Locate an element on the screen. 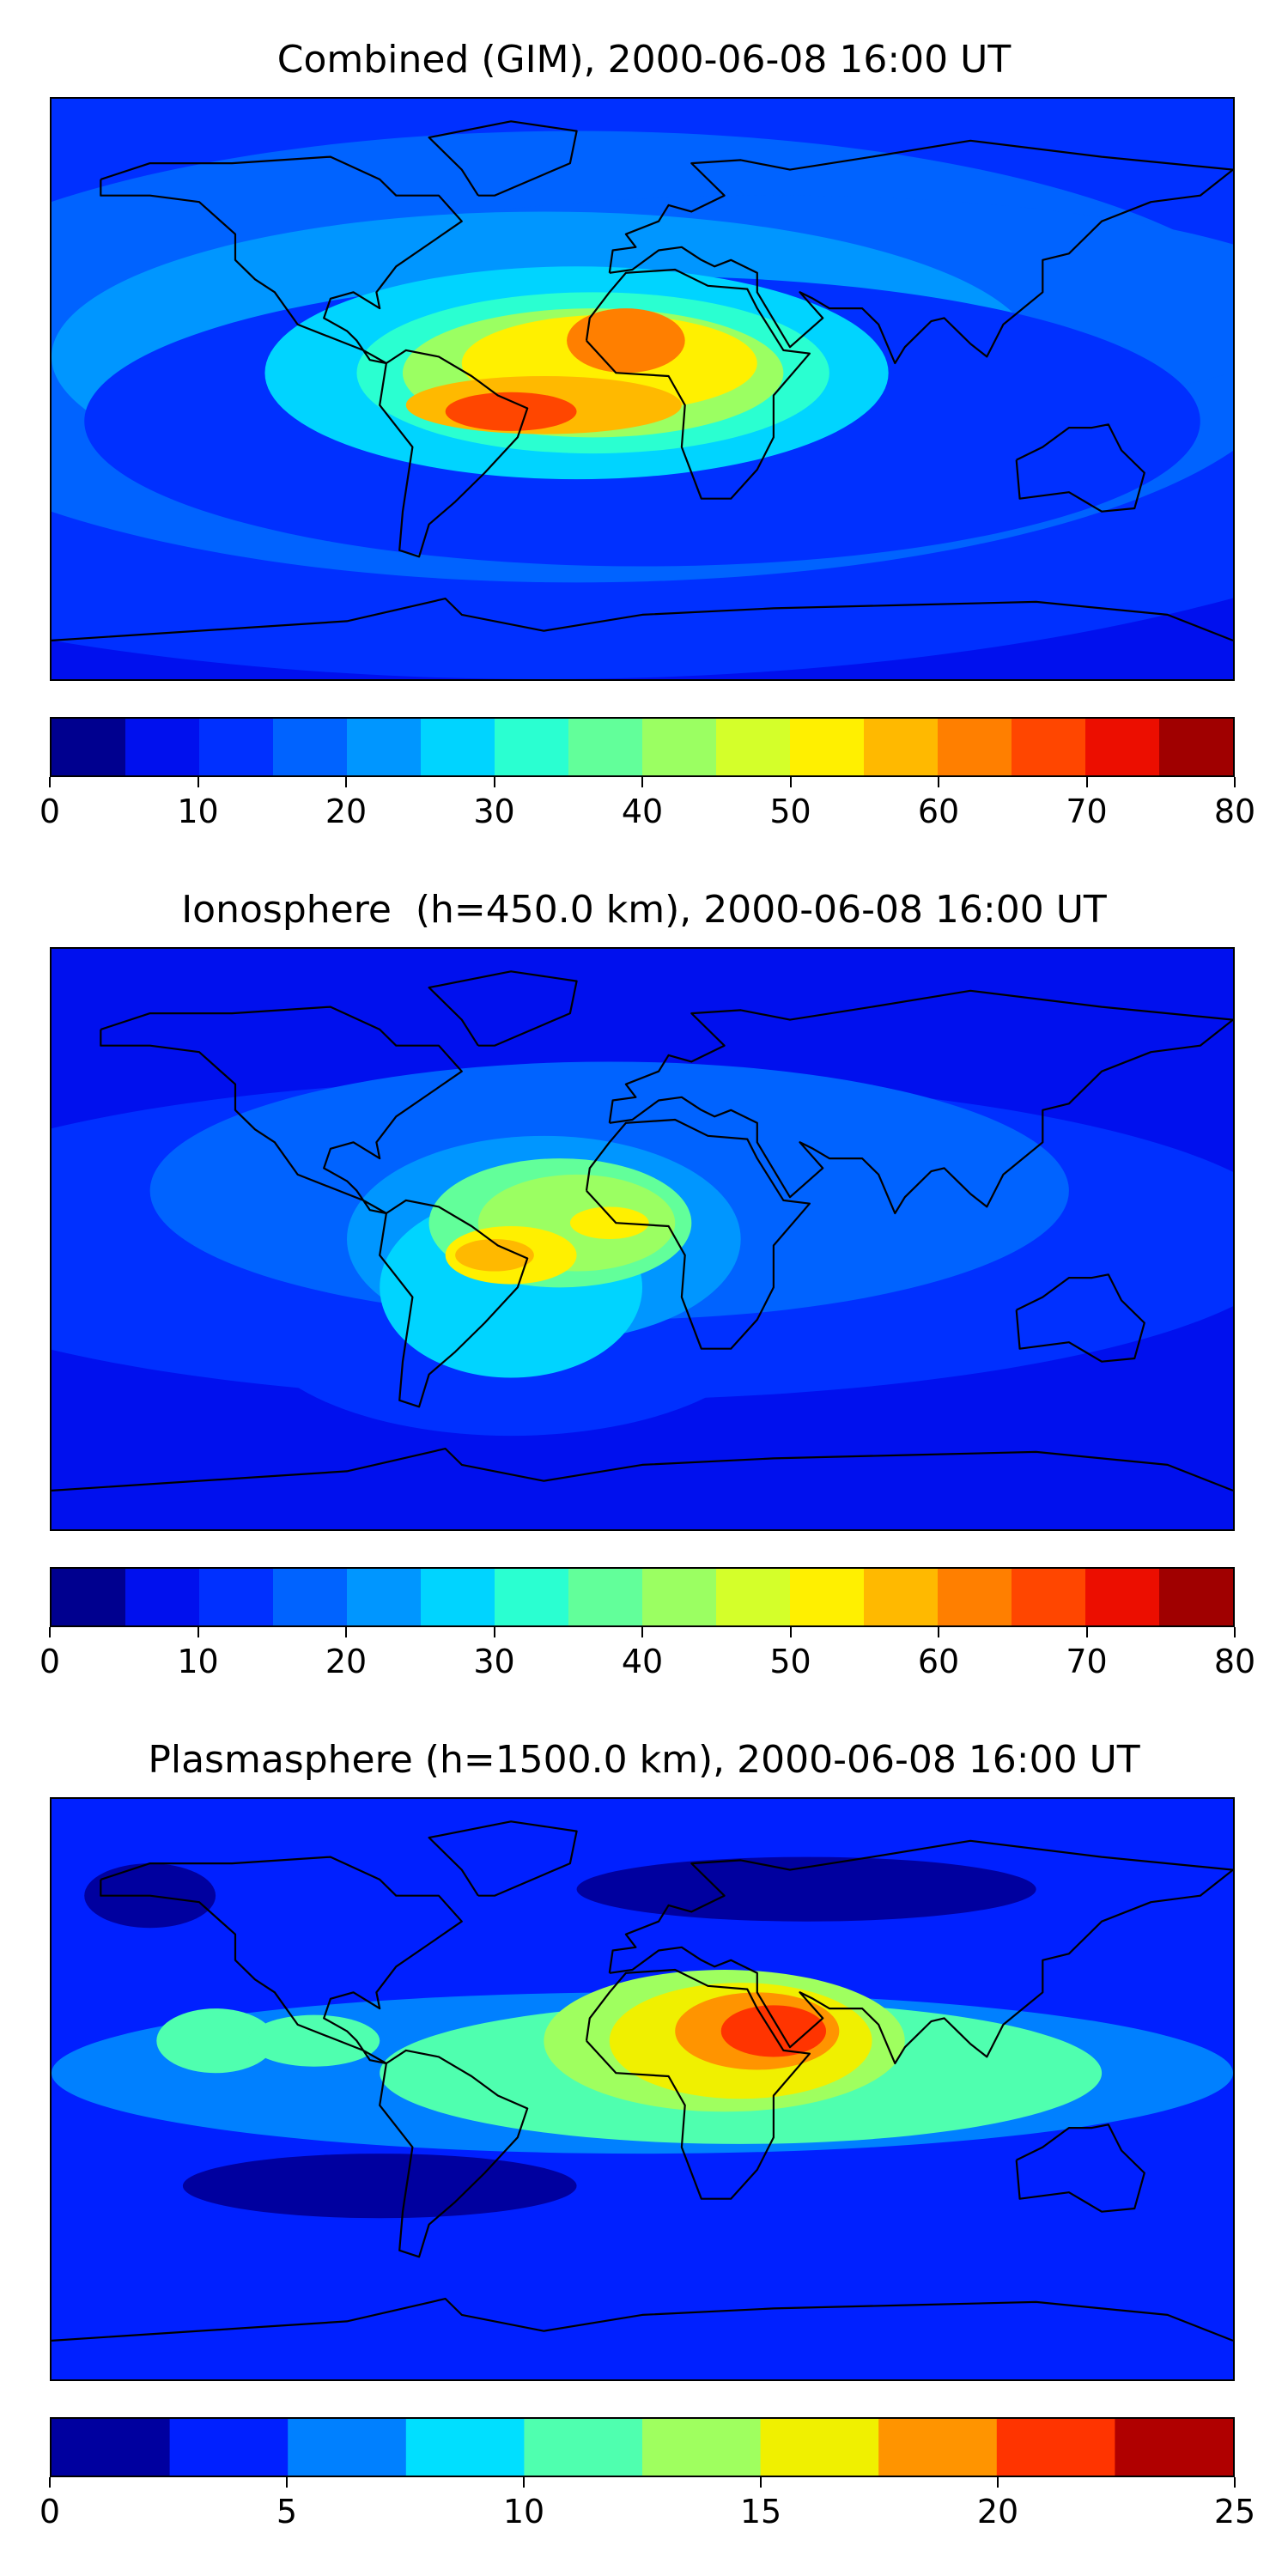 The width and height of the screenshot is (1288, 2576). combined-colorbar is located at coordinates (642, 747).